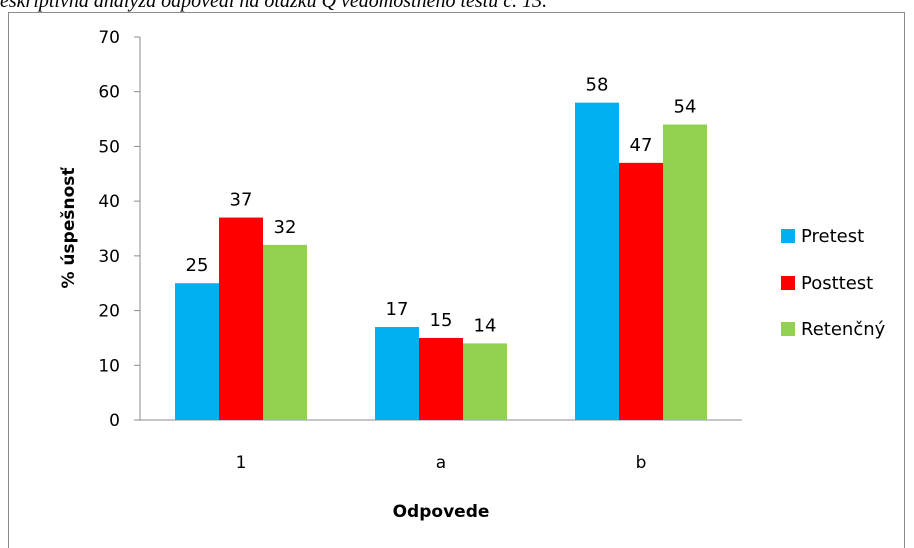 The image size is (914, 548). I want to click on data-label: 32, so click(285, 227).